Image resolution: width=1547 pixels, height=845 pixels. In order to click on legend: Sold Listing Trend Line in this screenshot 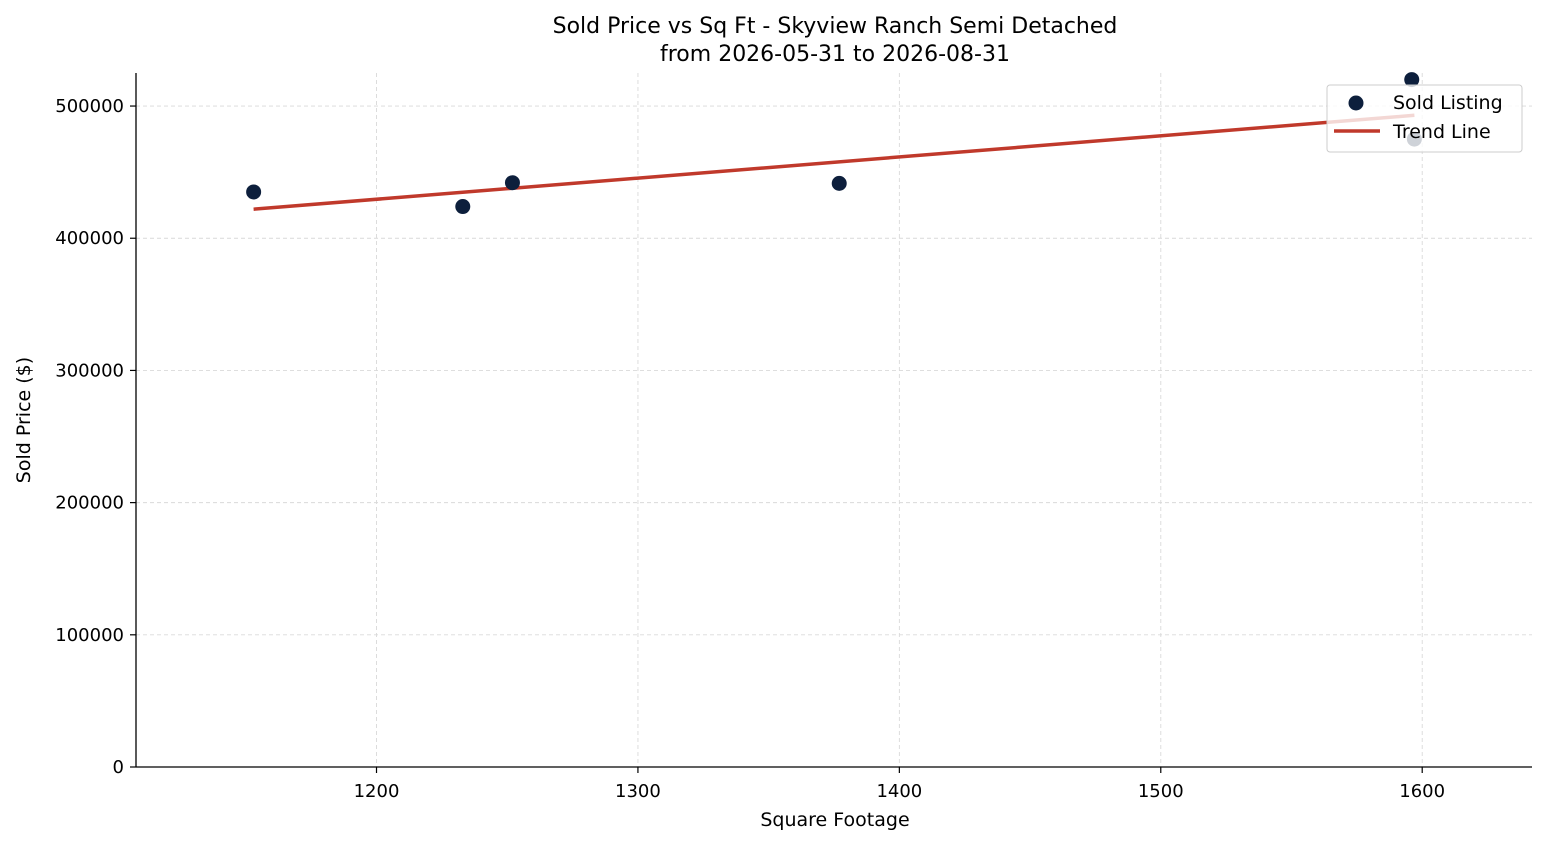, I will do `click(1424, 118)`.